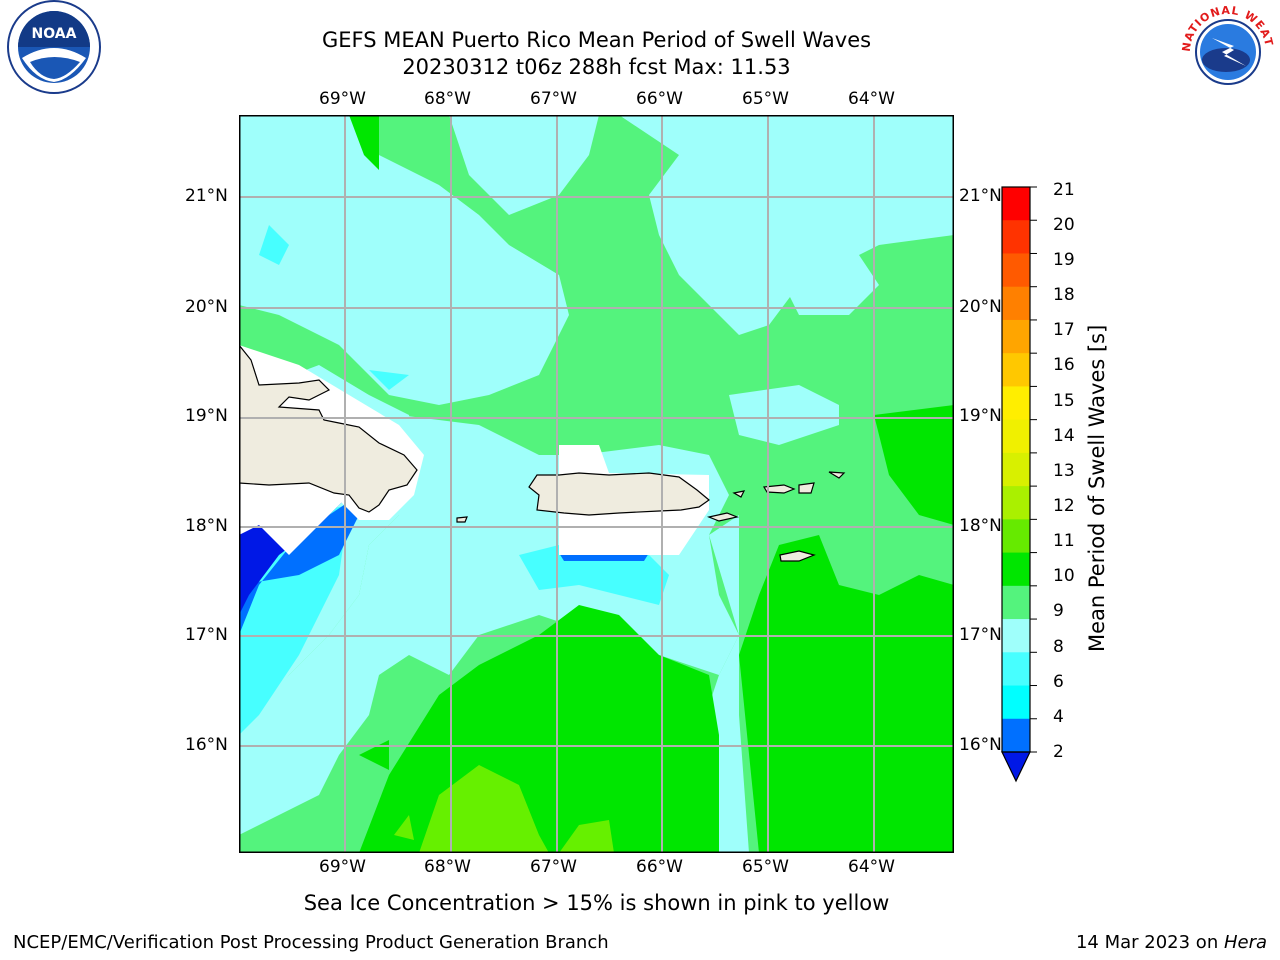 The height and width of the screenshot is (960, 1280). What do you see at coordinates (765, 867) in the screenshot?
I see `lon-label-bottom: 65°W` at bounding box center [765, 867].